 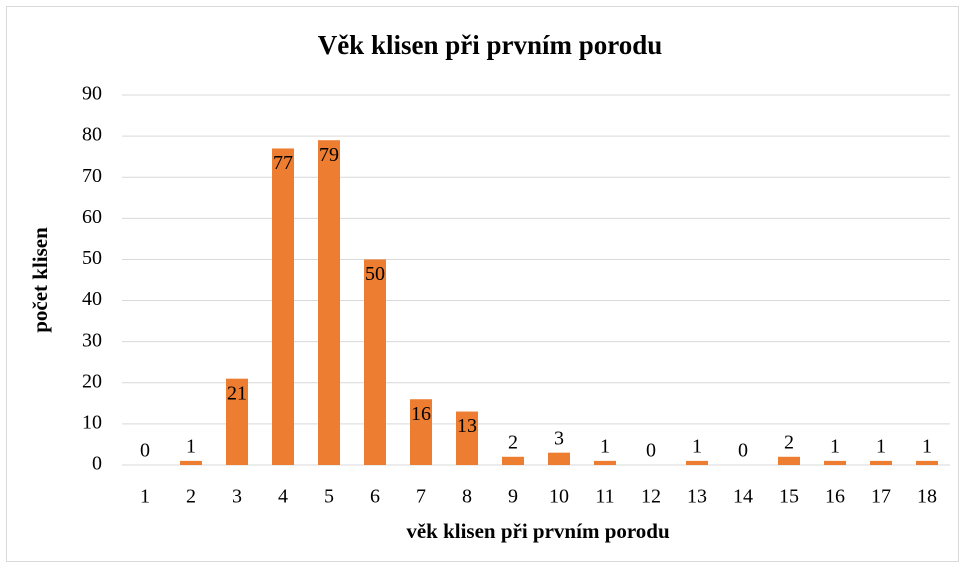 I want to click on y-tick-label: 40, so click(x=92, y=299).